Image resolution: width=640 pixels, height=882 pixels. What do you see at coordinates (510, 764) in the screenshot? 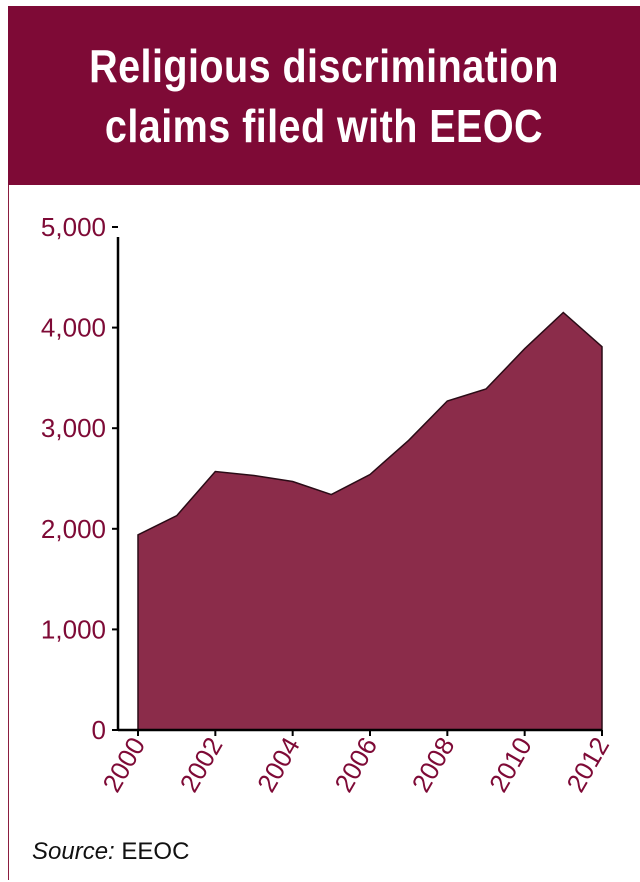
I see `x-tick-label: 2010` at bounding box center [510, 764].